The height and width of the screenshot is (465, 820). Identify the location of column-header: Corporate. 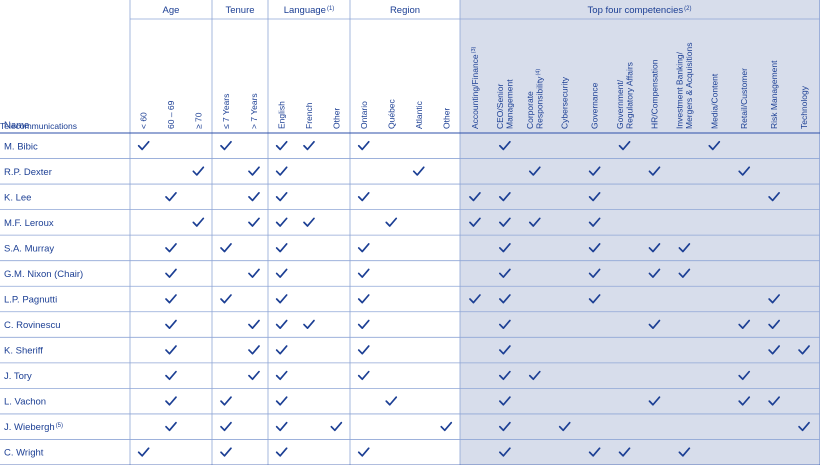
(530, 110).